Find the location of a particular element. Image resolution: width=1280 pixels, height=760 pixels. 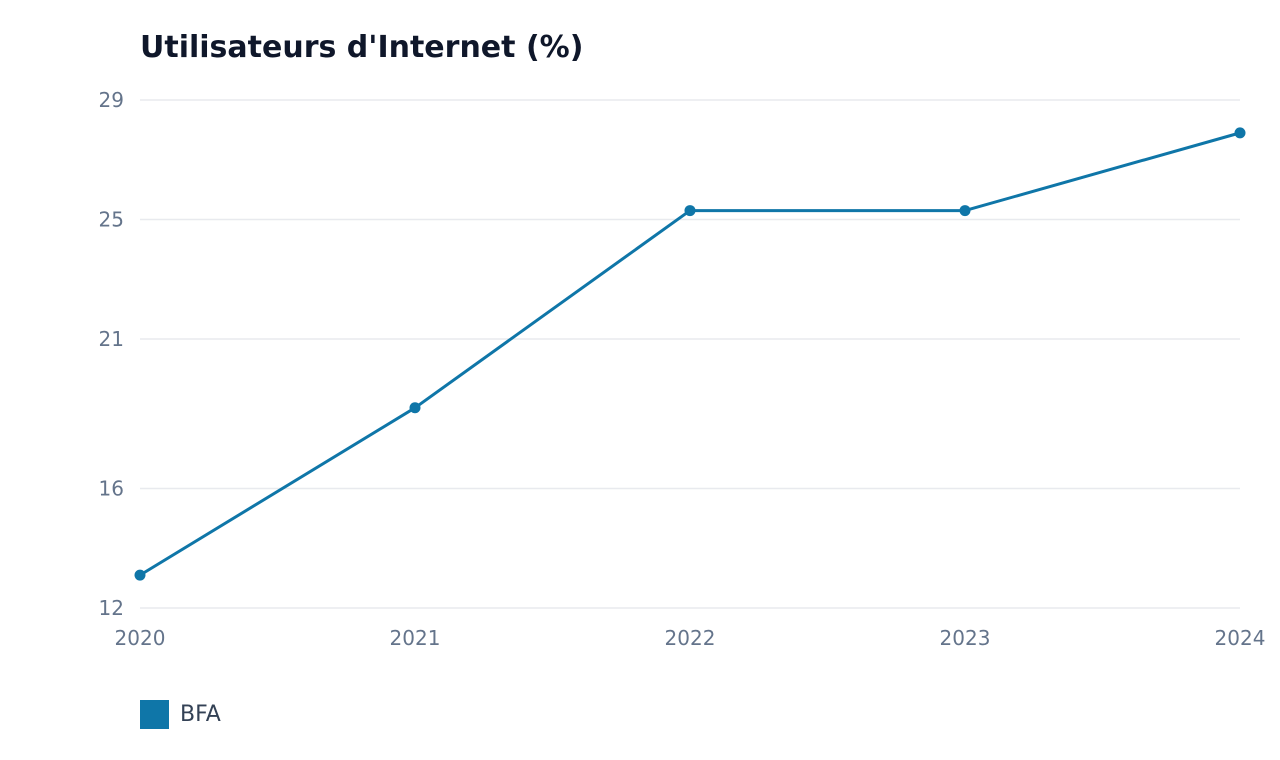

y-tick-label: 16 is located at coordinates (111, 488).